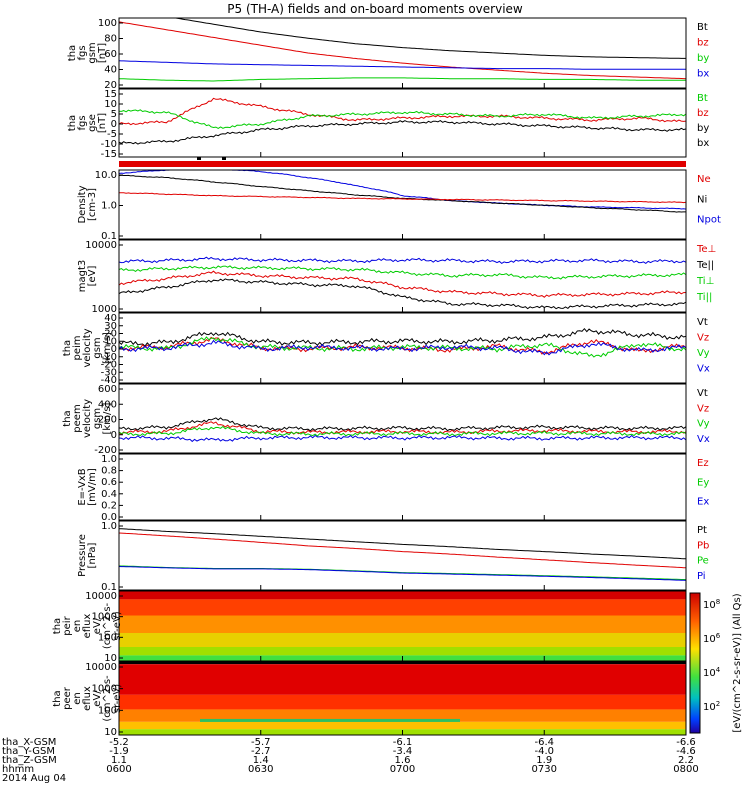  I want to click on colorbar-tick: 10⁴, so click(712, 672).